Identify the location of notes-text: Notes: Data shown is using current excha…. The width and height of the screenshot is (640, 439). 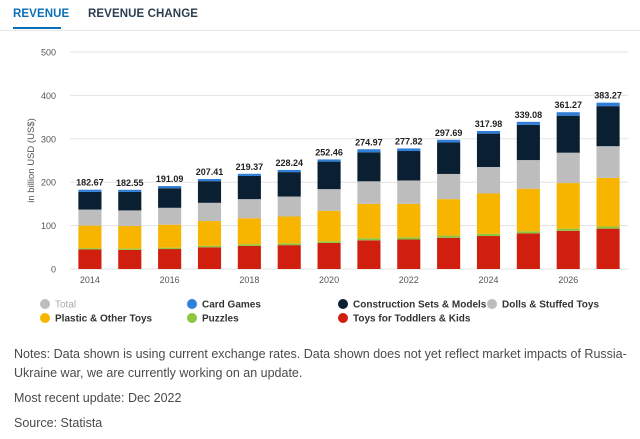
(320, 363).